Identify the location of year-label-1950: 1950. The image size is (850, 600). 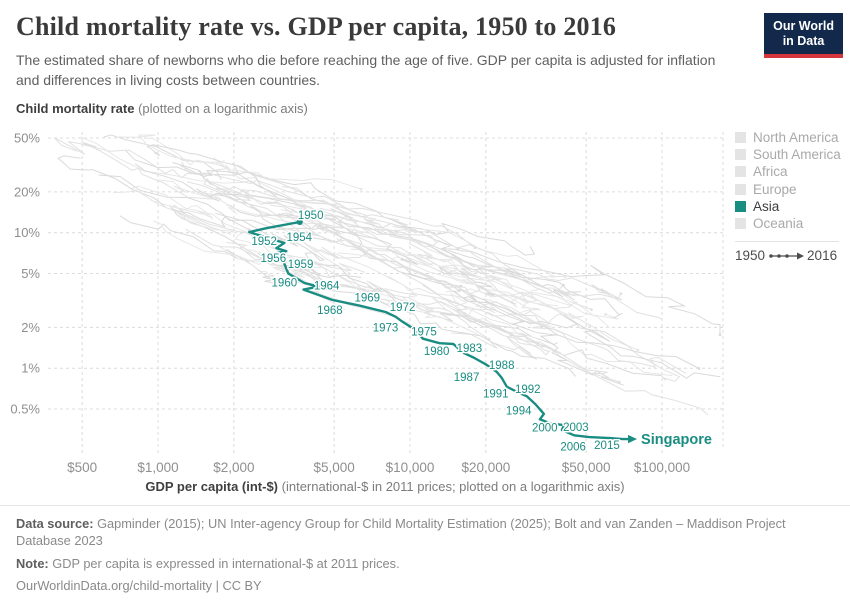
(311, 216).